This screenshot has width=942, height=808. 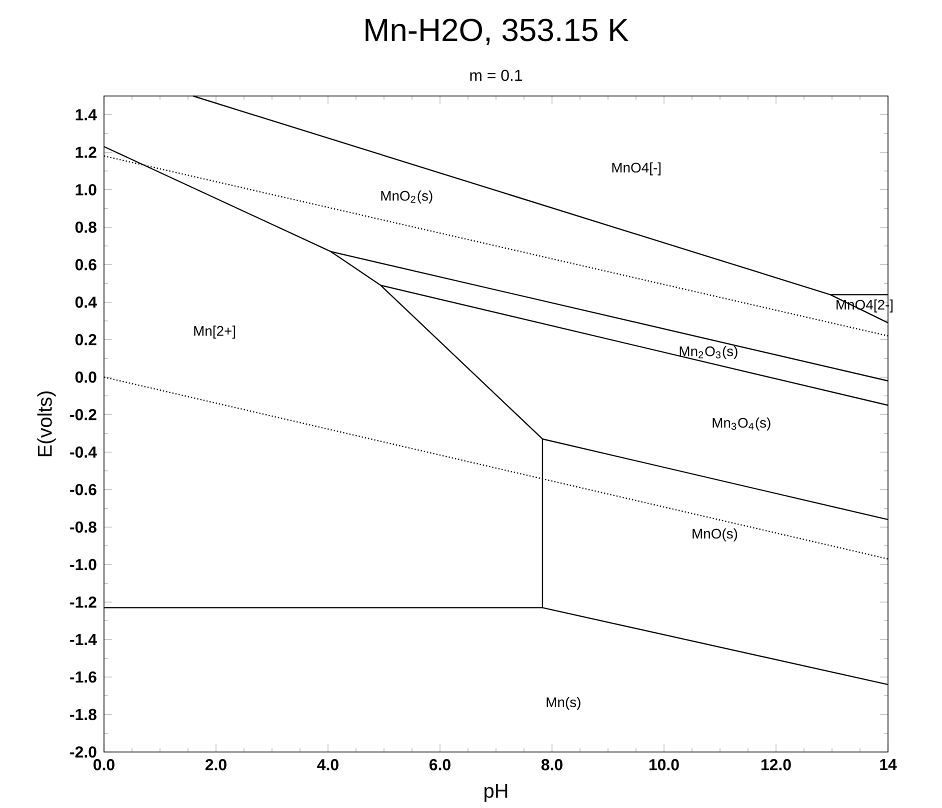 I want to click on y-tick-label: -0.6, so click(x=83, y=490).